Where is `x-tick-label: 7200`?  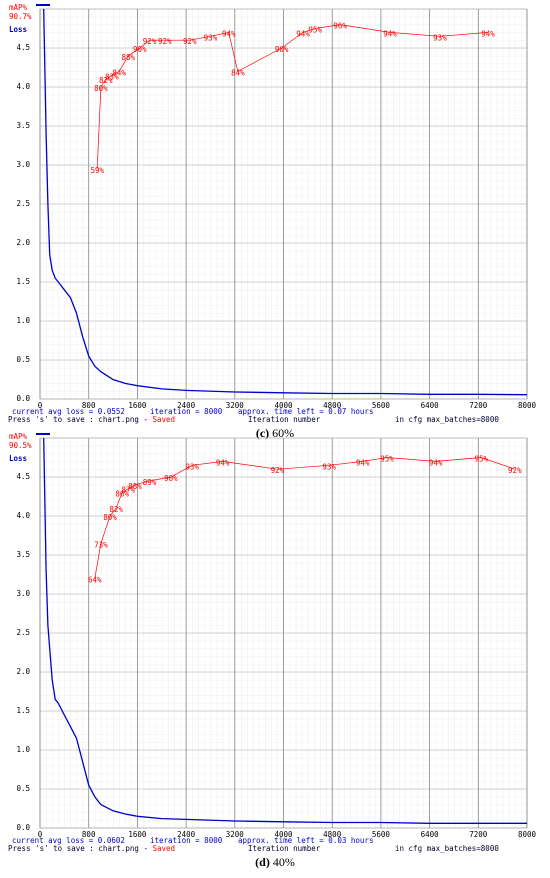
x-tick-label: 7200 is located at coordinates (478, 834).